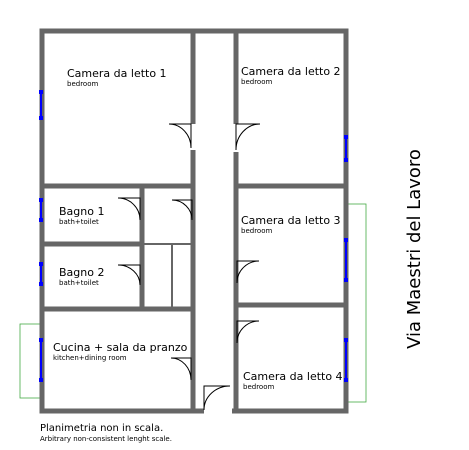 The width and height of the screenshot is (469, 450). I want to click on room-name: Camera da letto 3, so click(291, 220).